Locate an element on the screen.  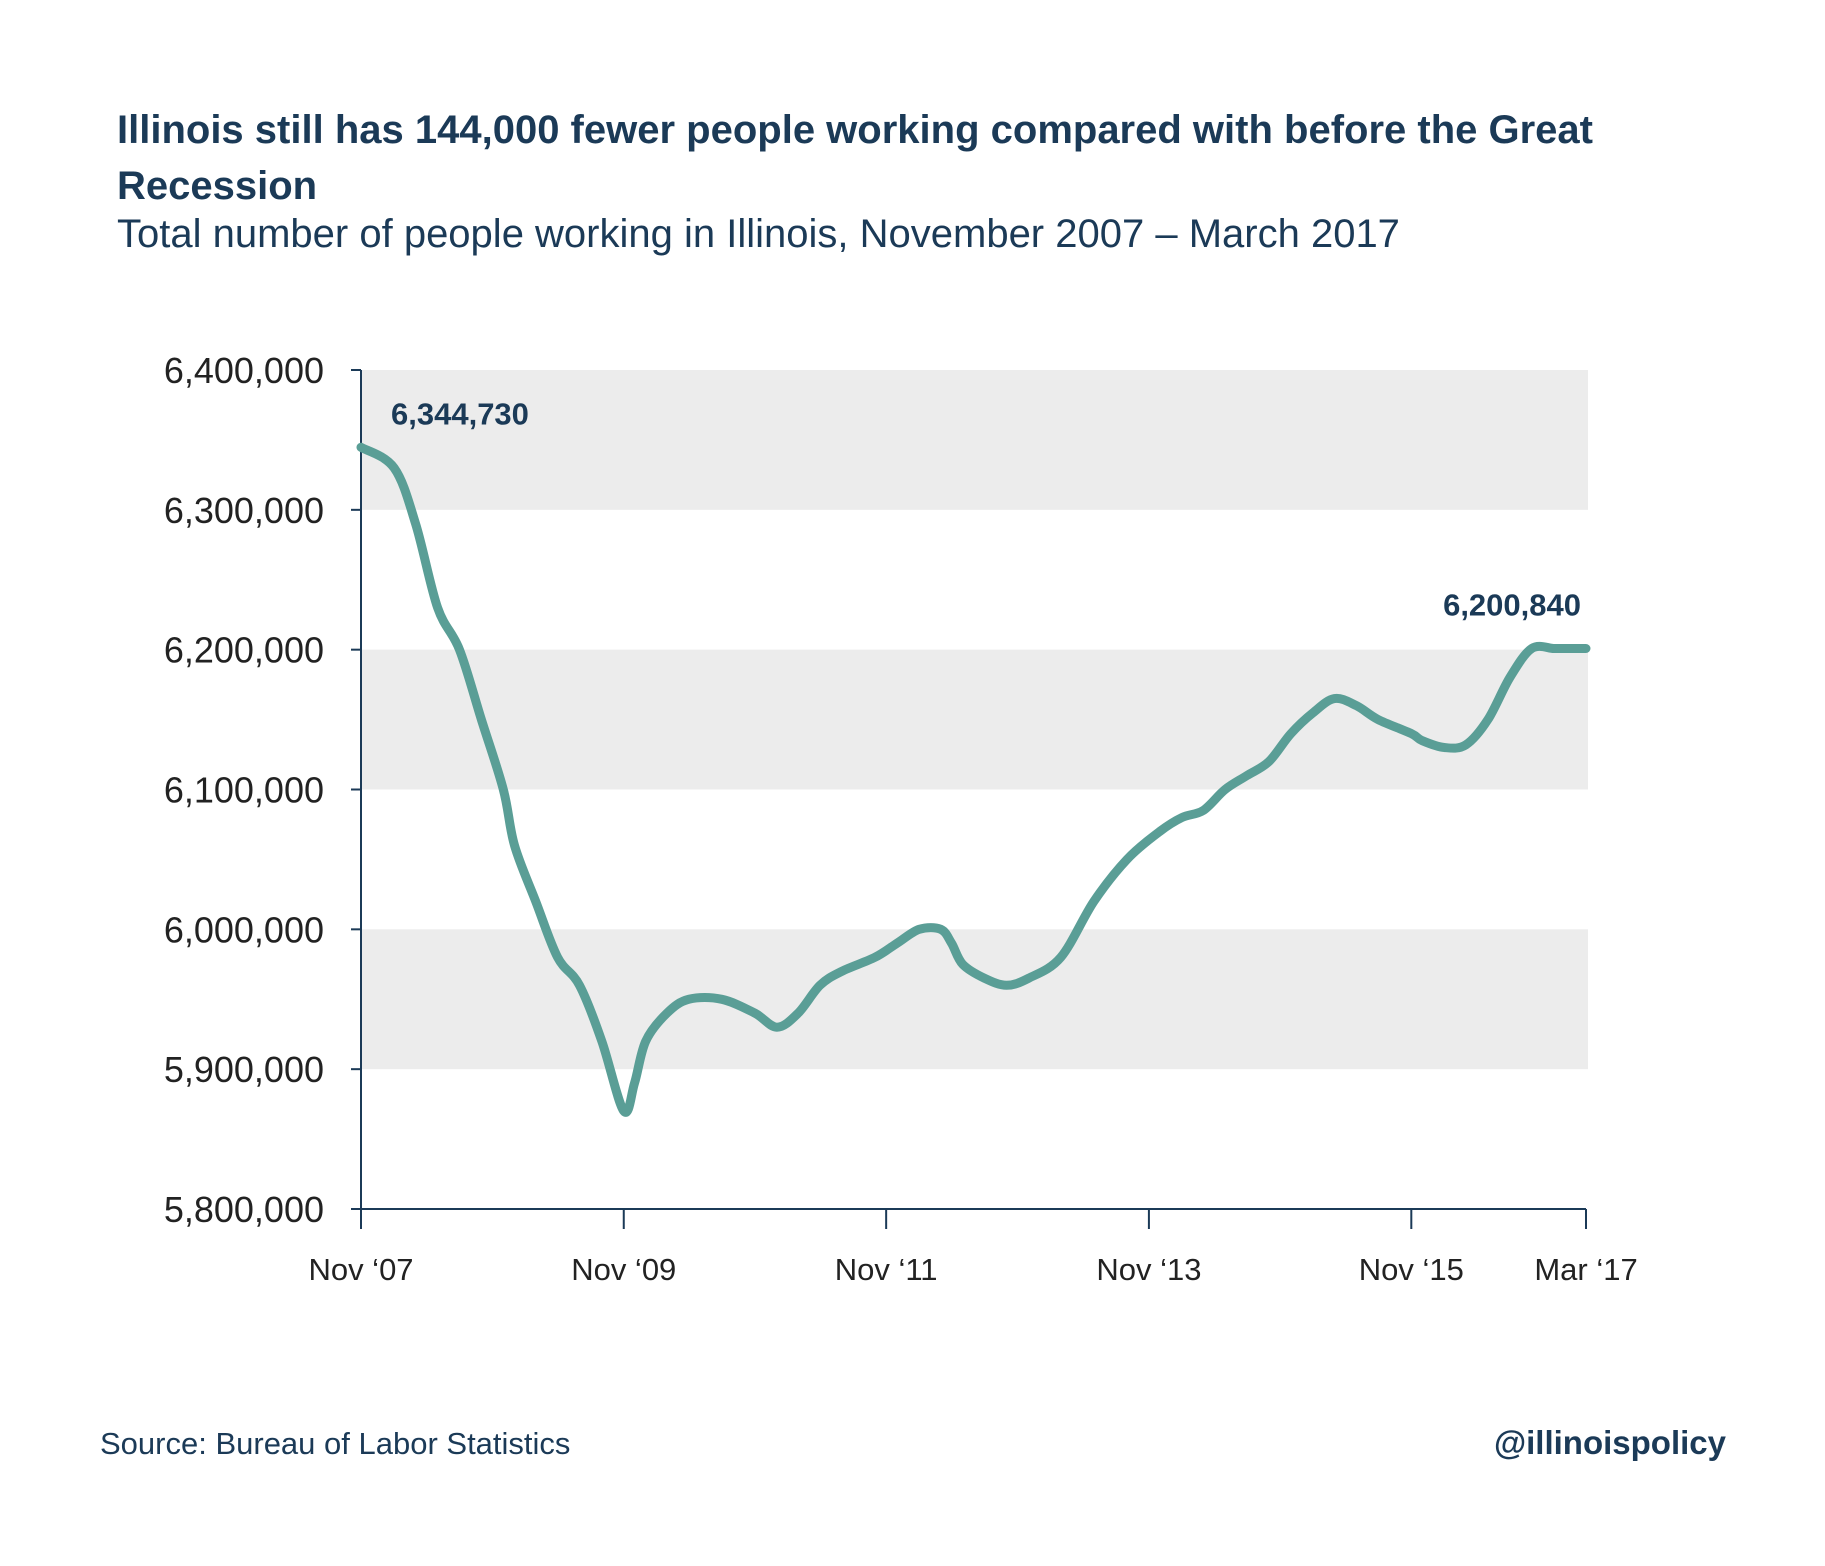
y-tick-label: 6,200,000 is located at coordinates (244, 650).